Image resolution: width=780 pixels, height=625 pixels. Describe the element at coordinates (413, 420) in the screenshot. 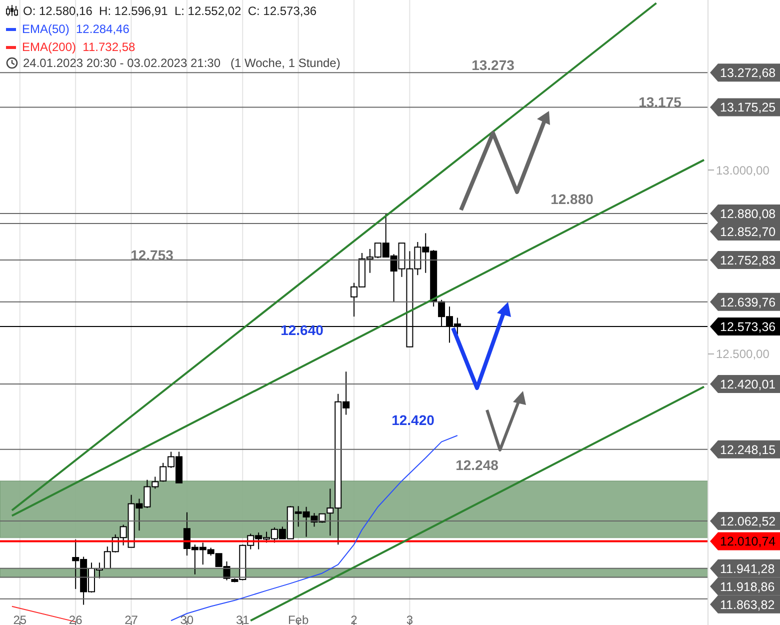

I see `annotation: 12.420` at that location.